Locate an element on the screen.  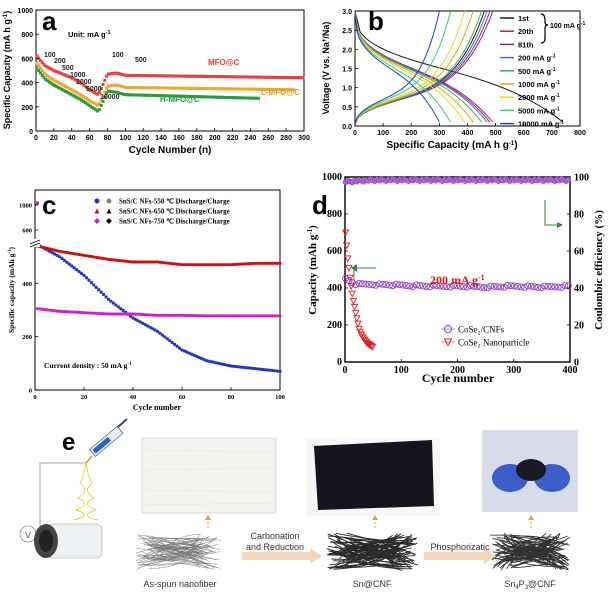
y-right-tick-label: 20 is located at coordinates (579, 326).